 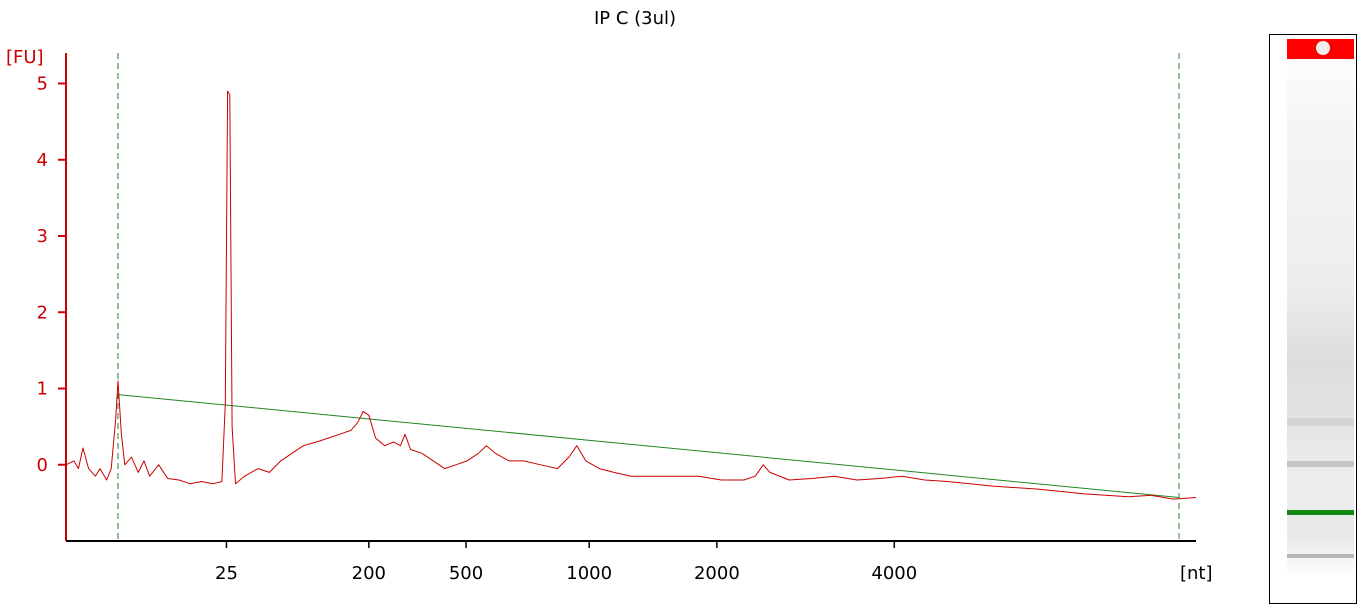 What do you see at coordinates (42, 465) in the screenshot?
I see `y-tick-label: 0` at bounding box center [42, 465].